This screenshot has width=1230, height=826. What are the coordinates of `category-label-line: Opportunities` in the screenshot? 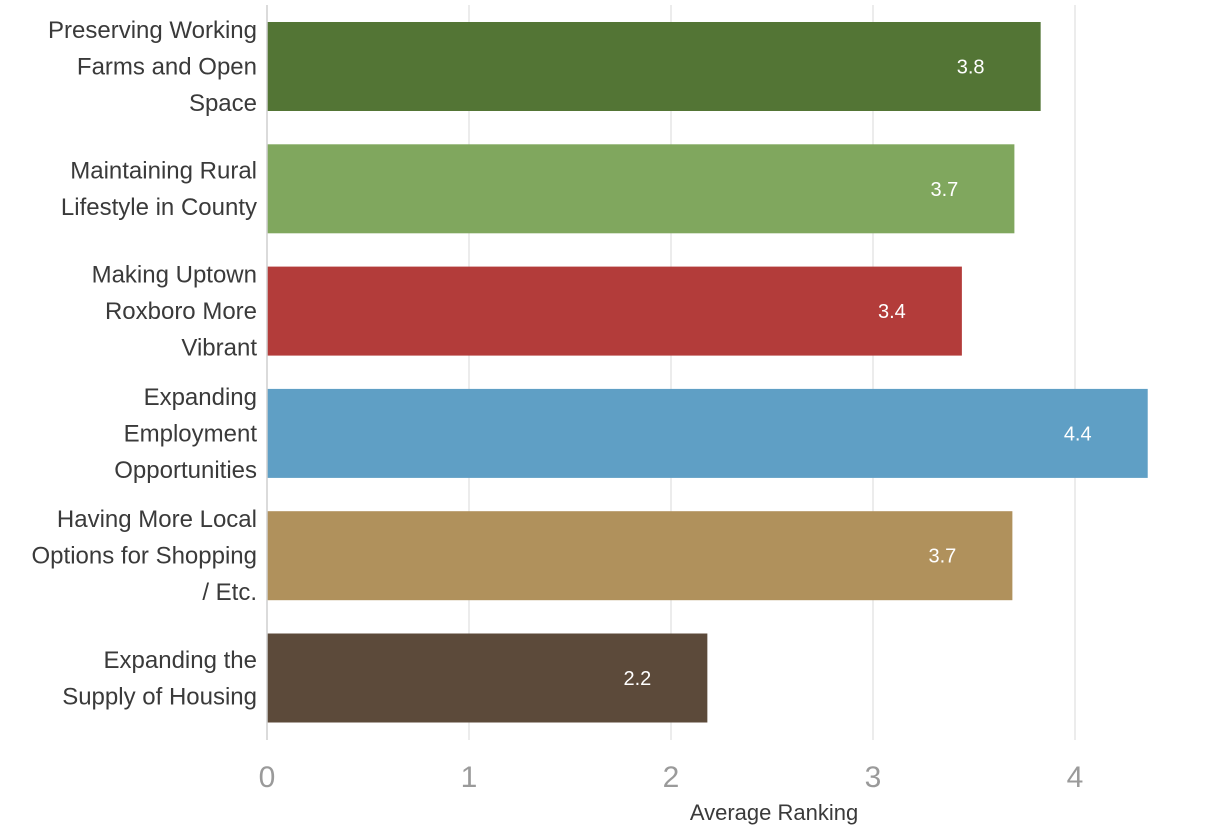 It's located at (185, 470).